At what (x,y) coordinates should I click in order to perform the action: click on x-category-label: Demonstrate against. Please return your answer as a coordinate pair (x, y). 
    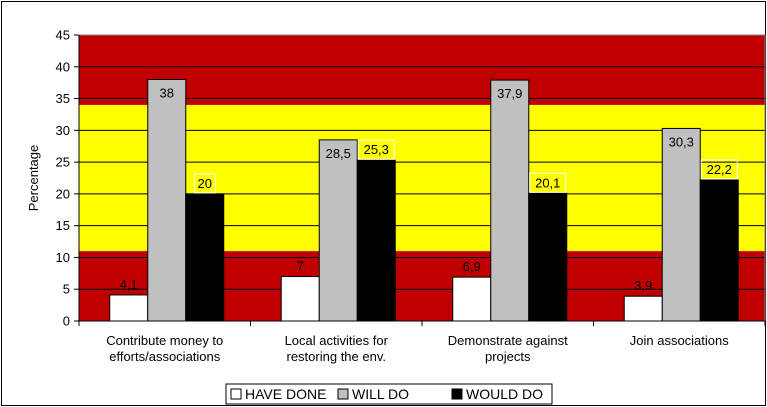
    Looking at the image, I should click on (508, 340).